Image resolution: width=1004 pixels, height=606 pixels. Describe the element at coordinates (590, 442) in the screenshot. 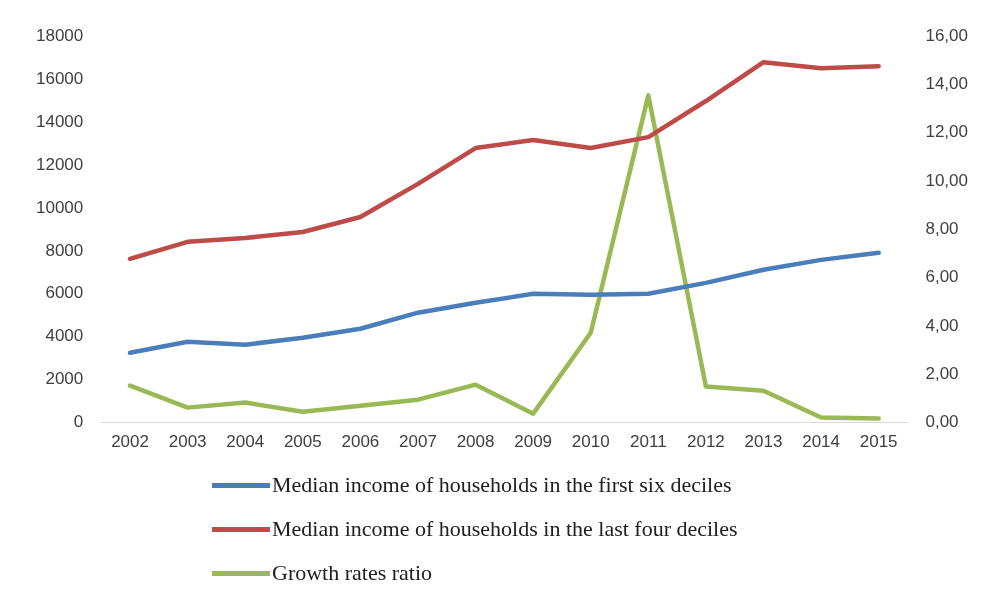

I see `x-tick-label: 2010` at that location.